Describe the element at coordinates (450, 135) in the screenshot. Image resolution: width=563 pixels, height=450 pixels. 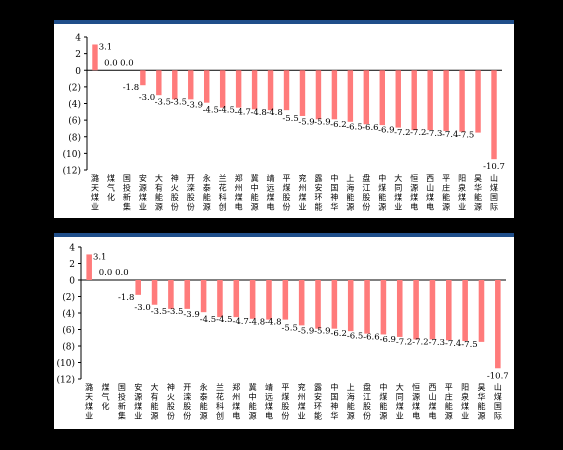
I see `data-label: -7.4` at that location.